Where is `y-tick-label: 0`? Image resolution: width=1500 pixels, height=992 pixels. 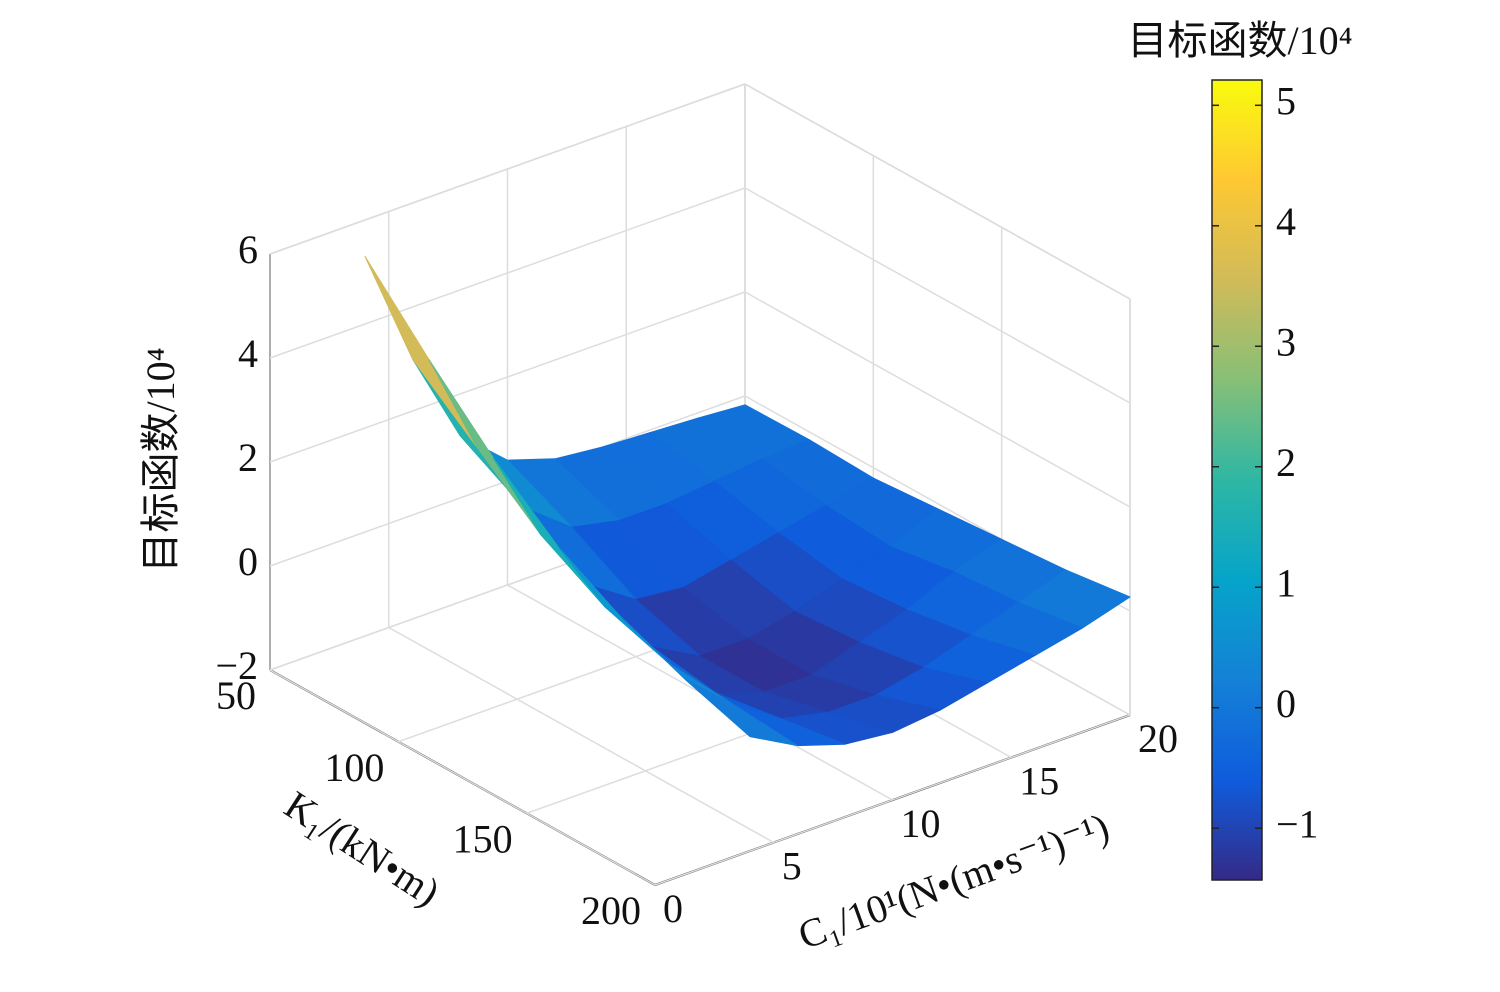
y-tick-label: 0 is located at coordinates (673, 908).